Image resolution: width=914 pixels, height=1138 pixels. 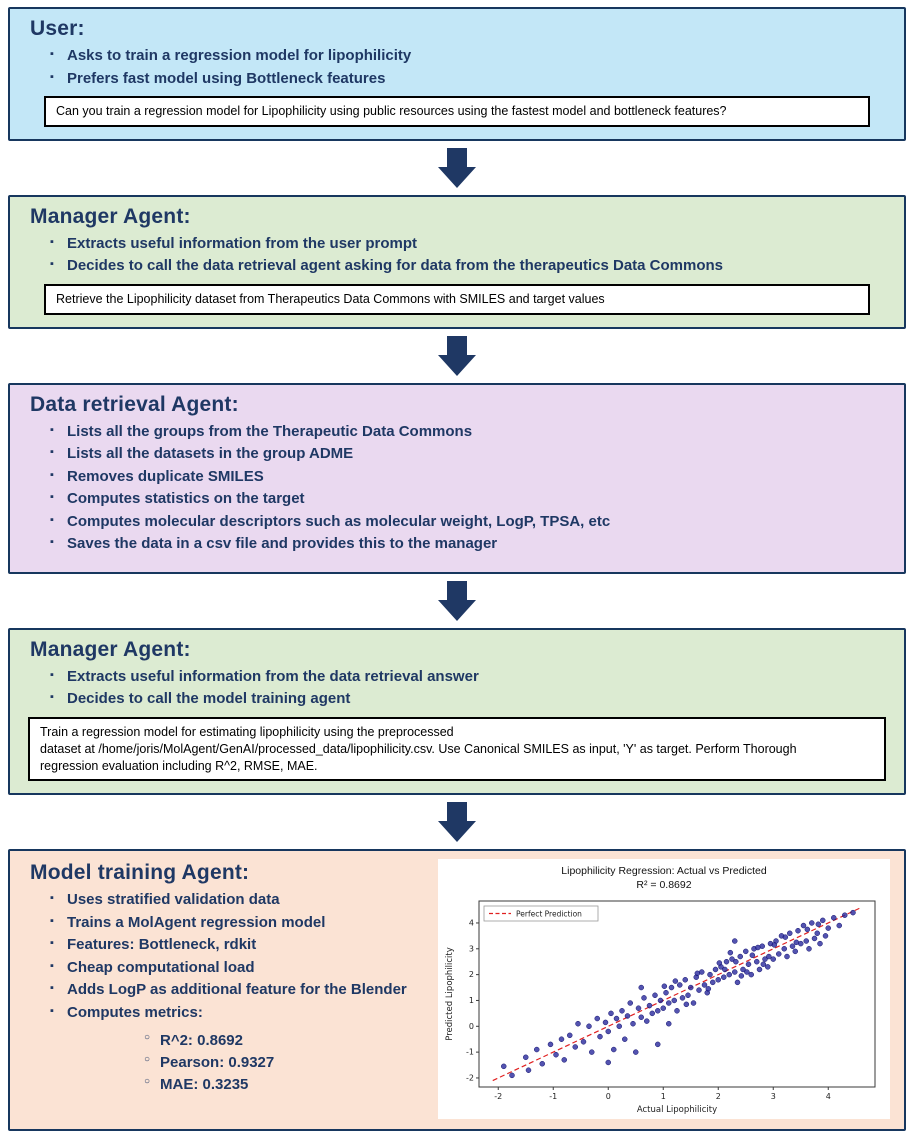 I want to click on manager-section-1-title: Manager Agent:, so click(x=110, y=216).